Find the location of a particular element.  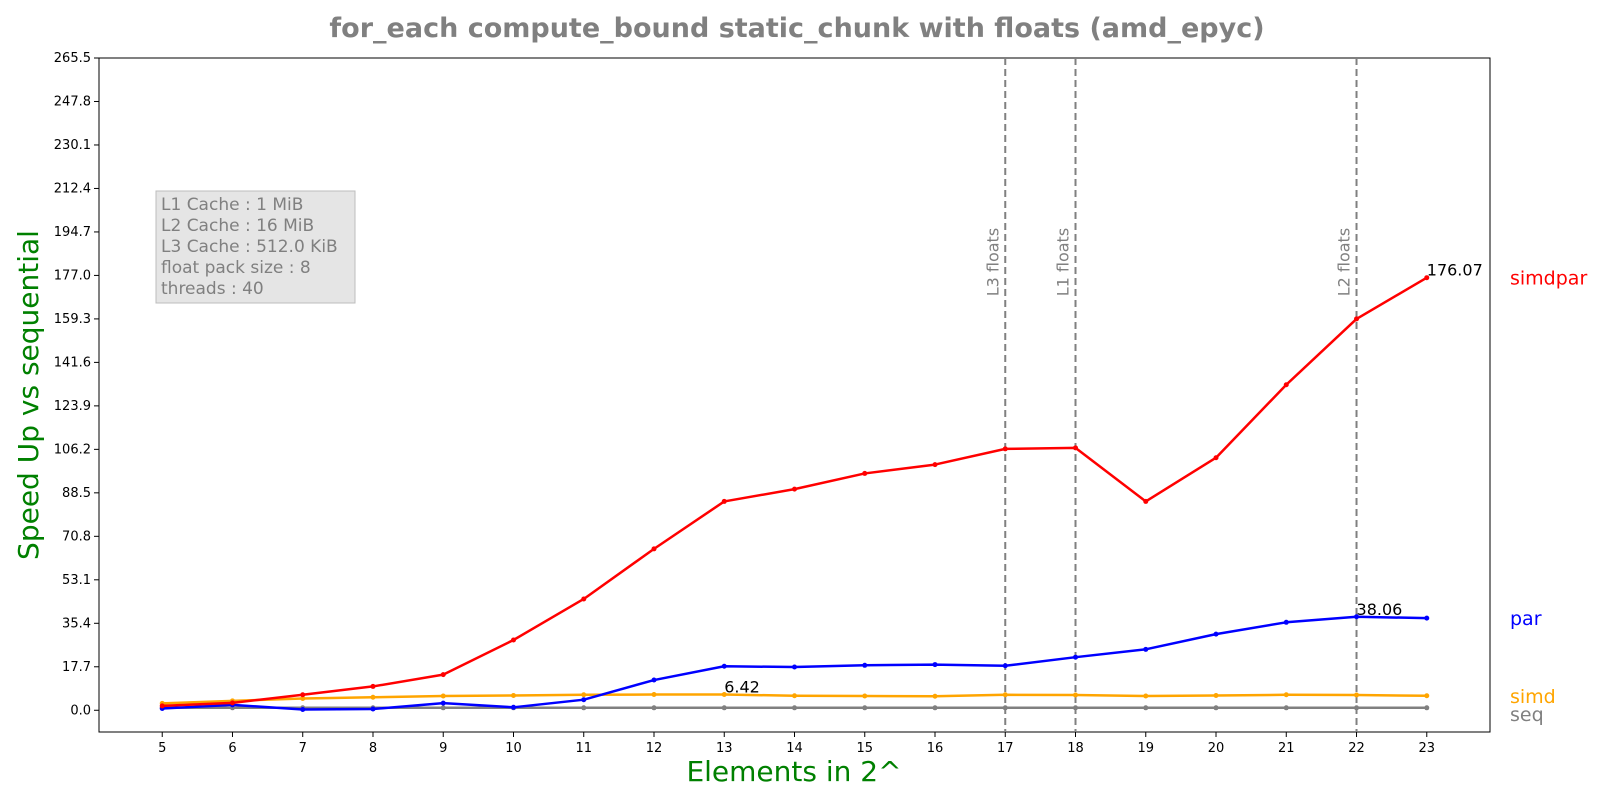

y-tick-label: 194.7 is located at coordinates (72, 232).